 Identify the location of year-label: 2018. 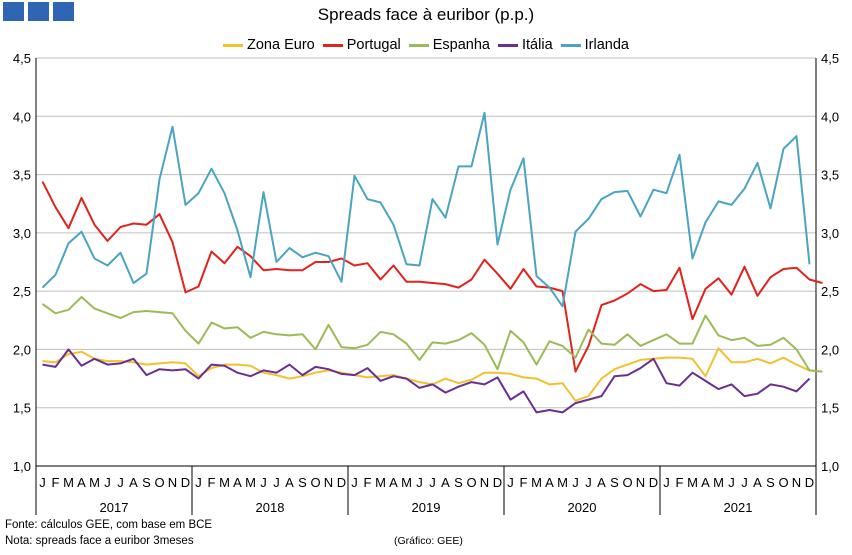
(270, 507).